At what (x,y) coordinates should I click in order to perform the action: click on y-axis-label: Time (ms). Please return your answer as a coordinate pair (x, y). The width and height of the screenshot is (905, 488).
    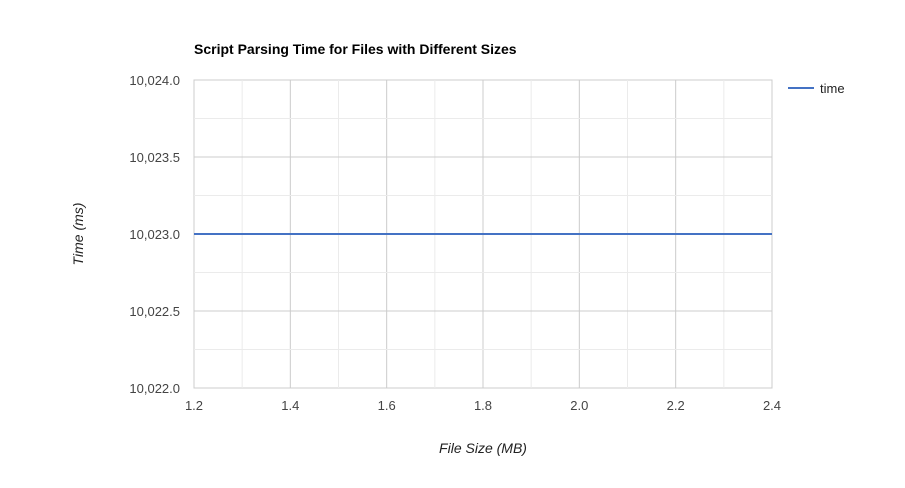
    Looking at the image, I should click on (78, 234).